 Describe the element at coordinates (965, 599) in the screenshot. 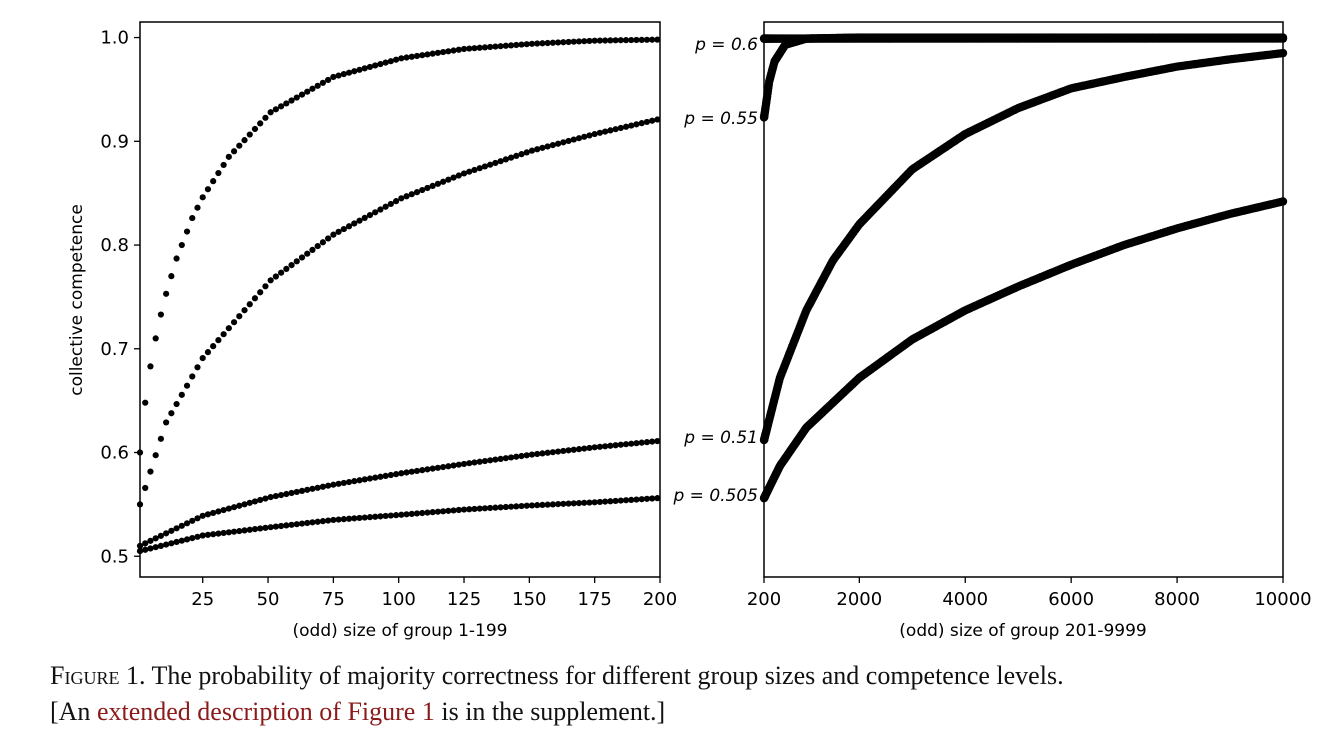

I see `right-x-tick-label: 4000` at that location.